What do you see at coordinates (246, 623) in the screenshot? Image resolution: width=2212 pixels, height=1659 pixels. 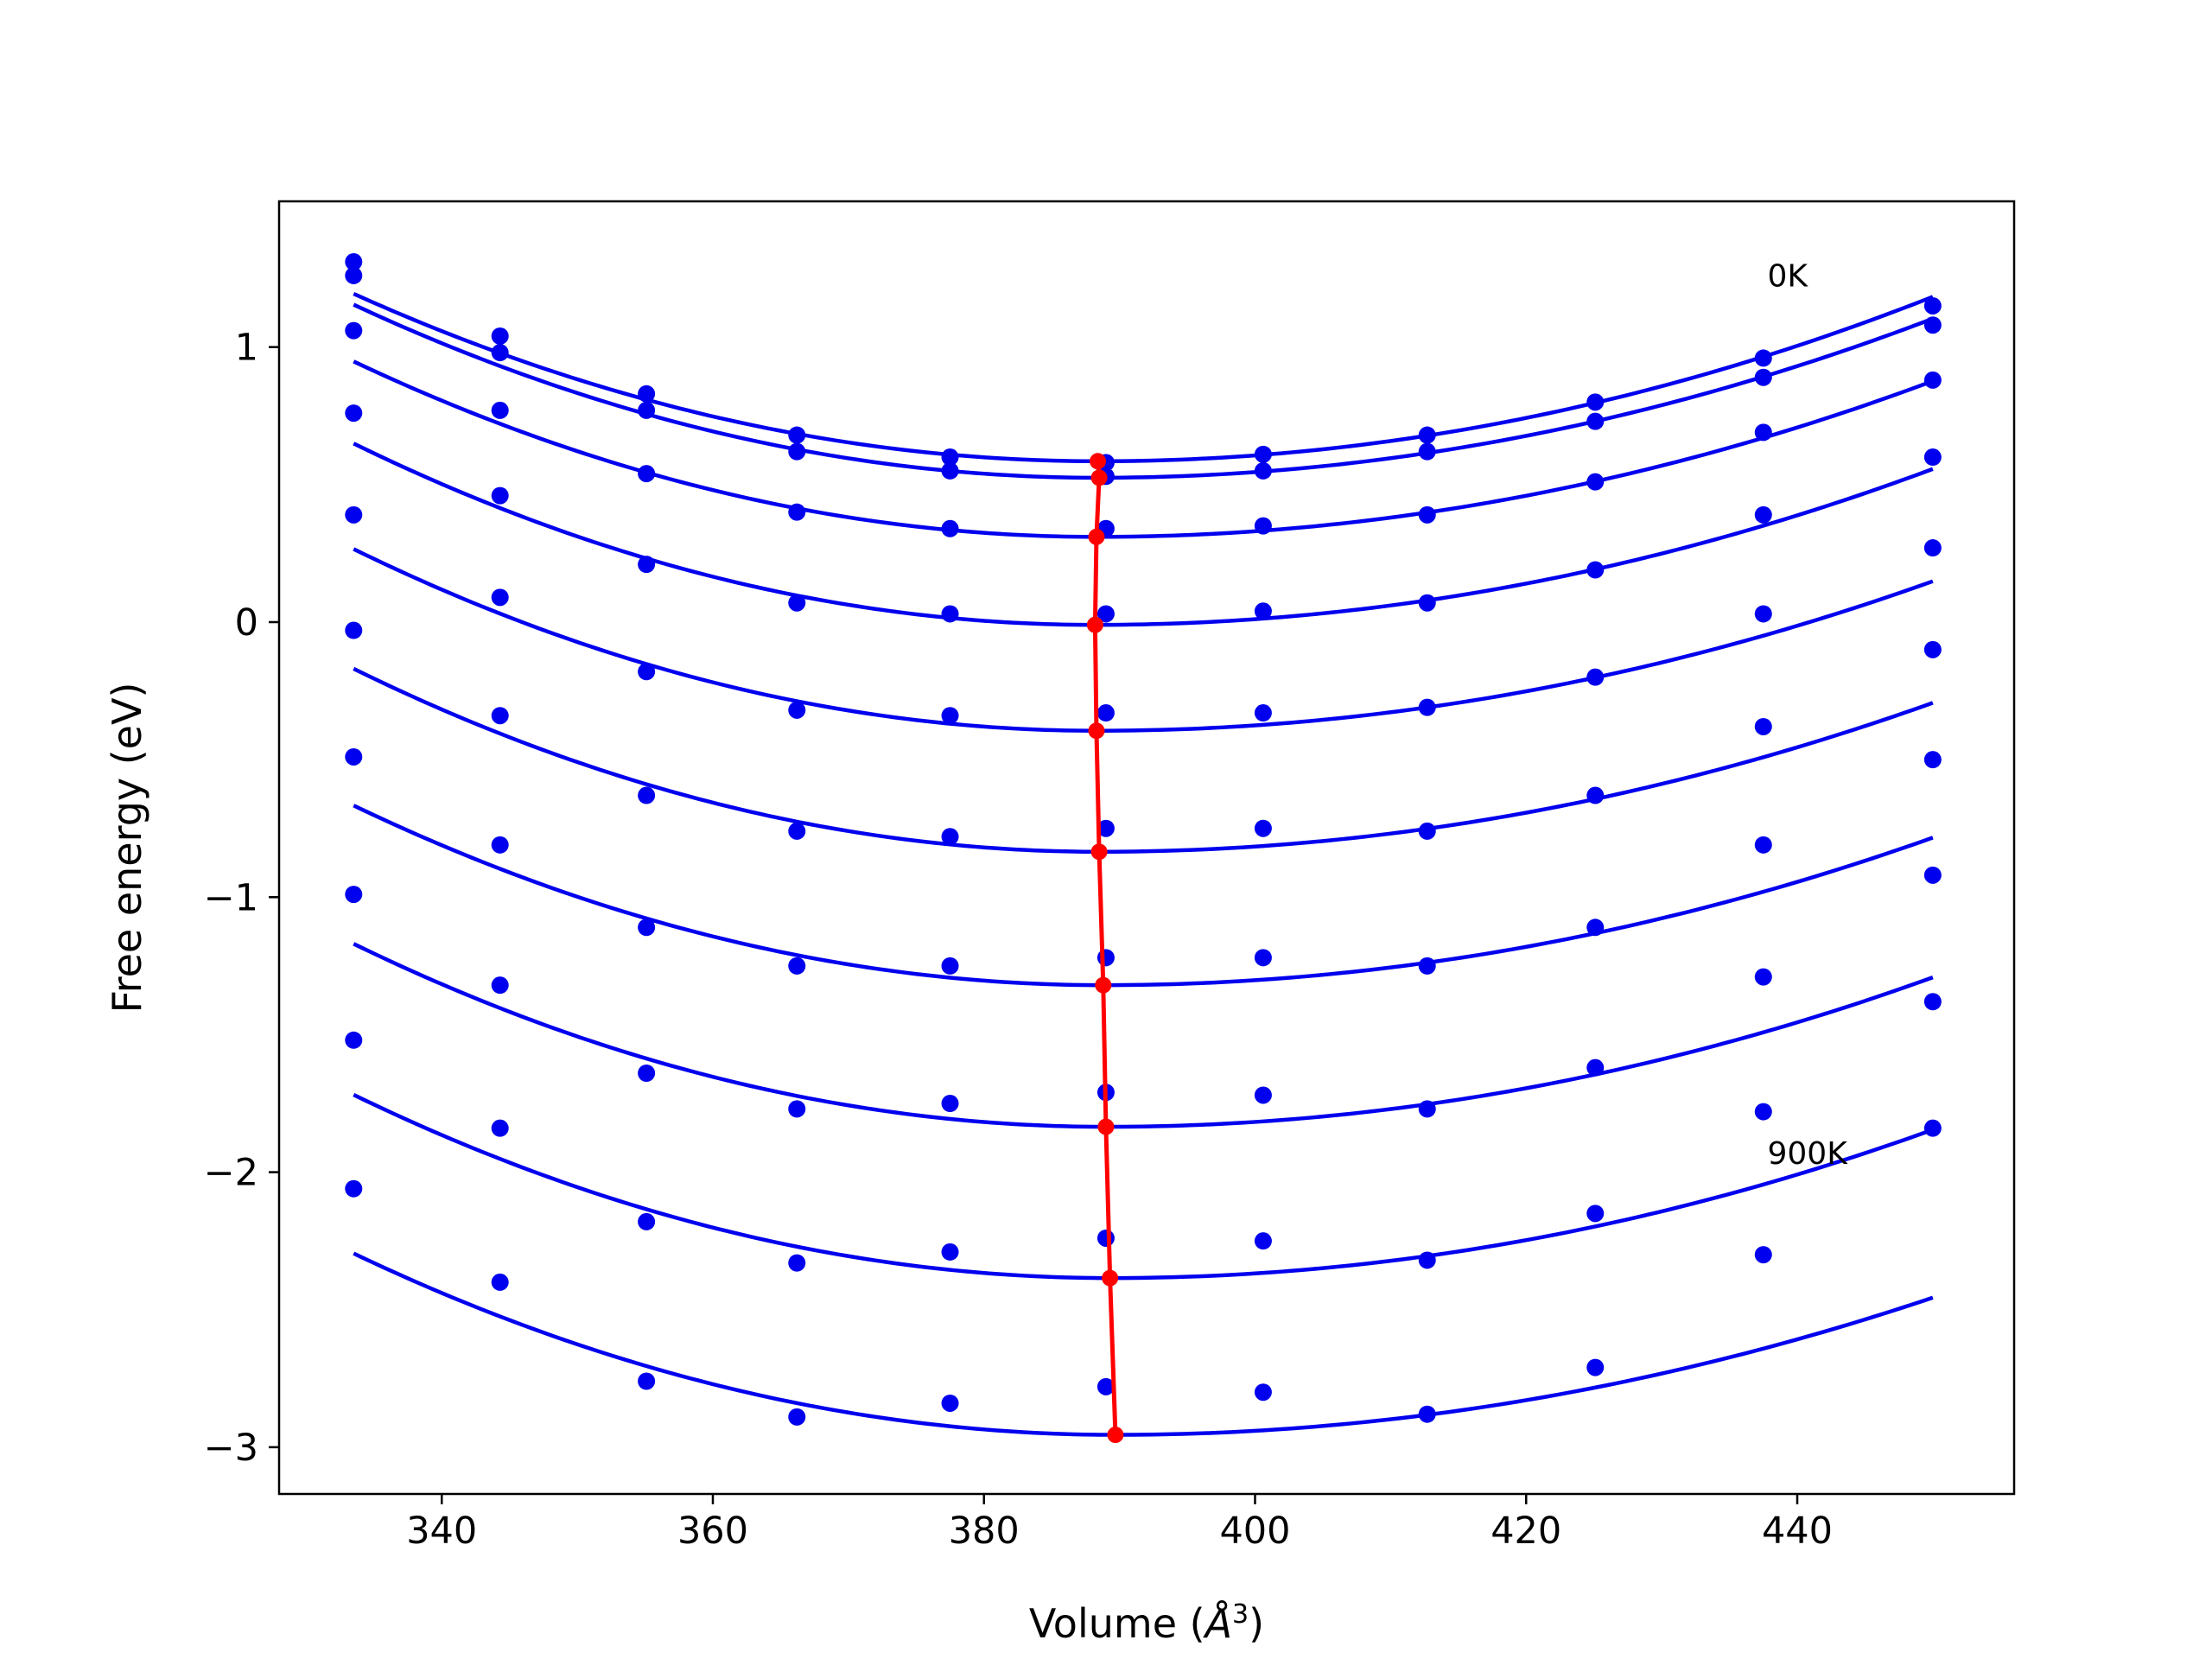 I see `y-tick-label: 0` at bounding box center [246, 623].